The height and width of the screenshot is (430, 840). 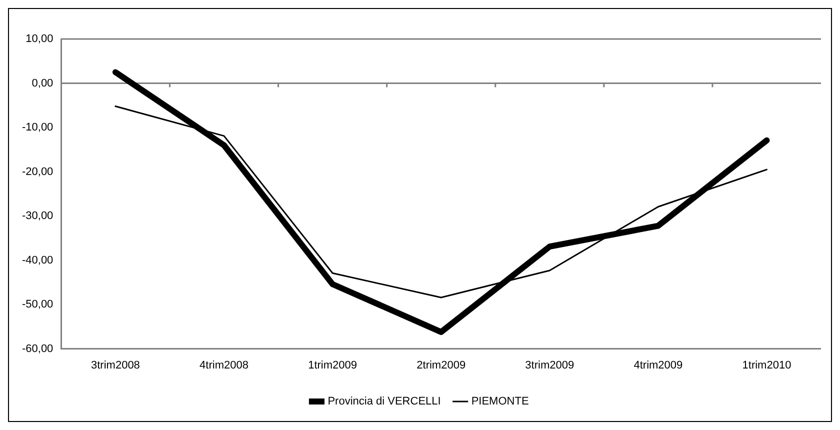 I want to click on y-tick-label: 0,00, so click(x=43, y=83).